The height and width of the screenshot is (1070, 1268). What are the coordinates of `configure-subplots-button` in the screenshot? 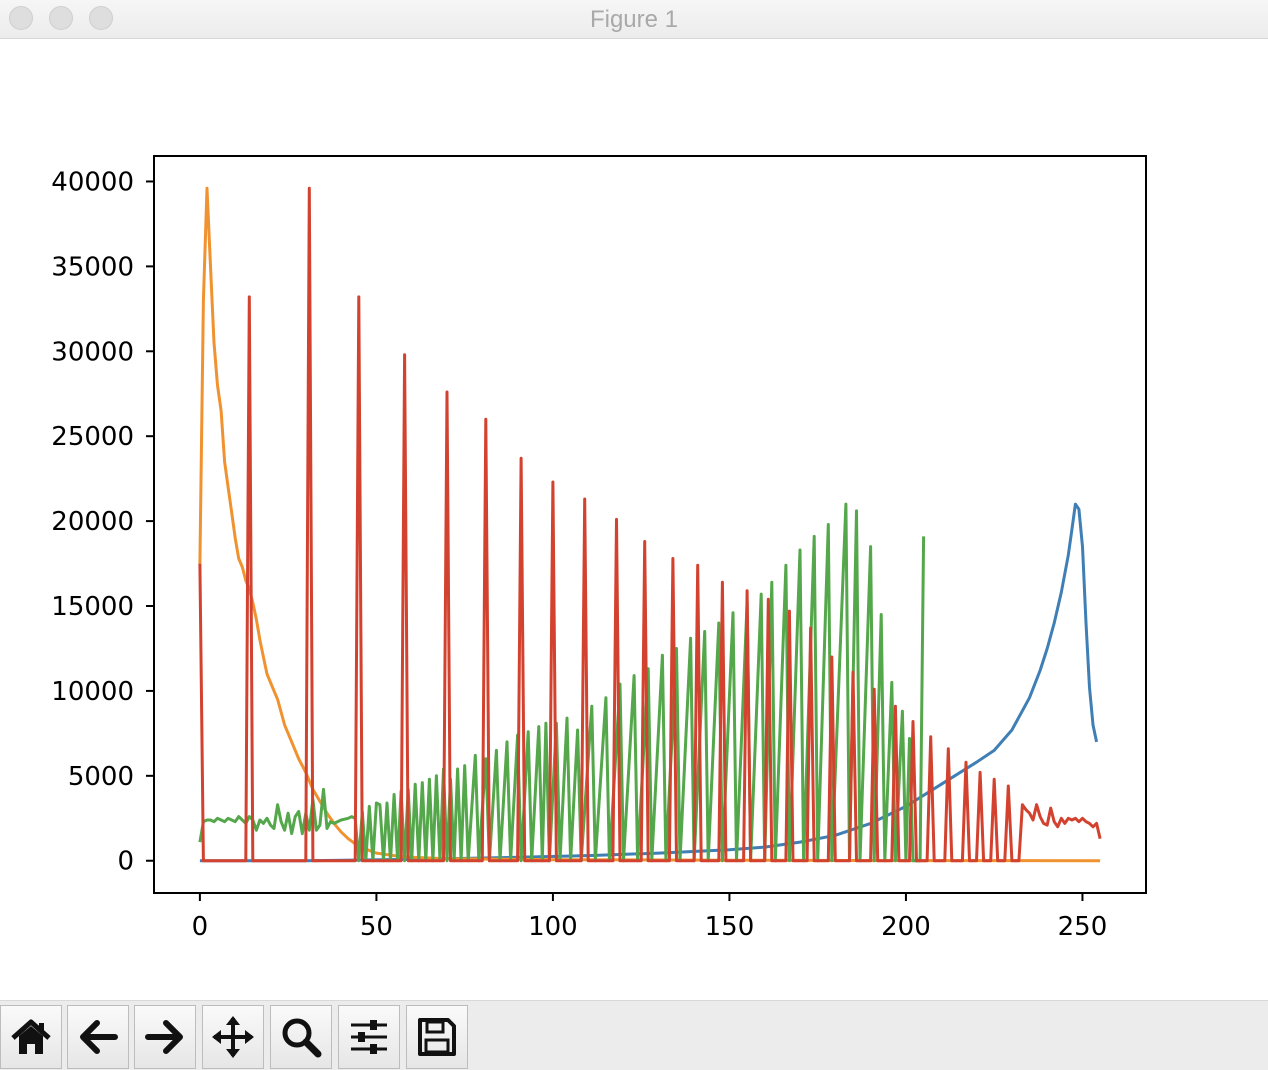 It's located at (369, 1037).